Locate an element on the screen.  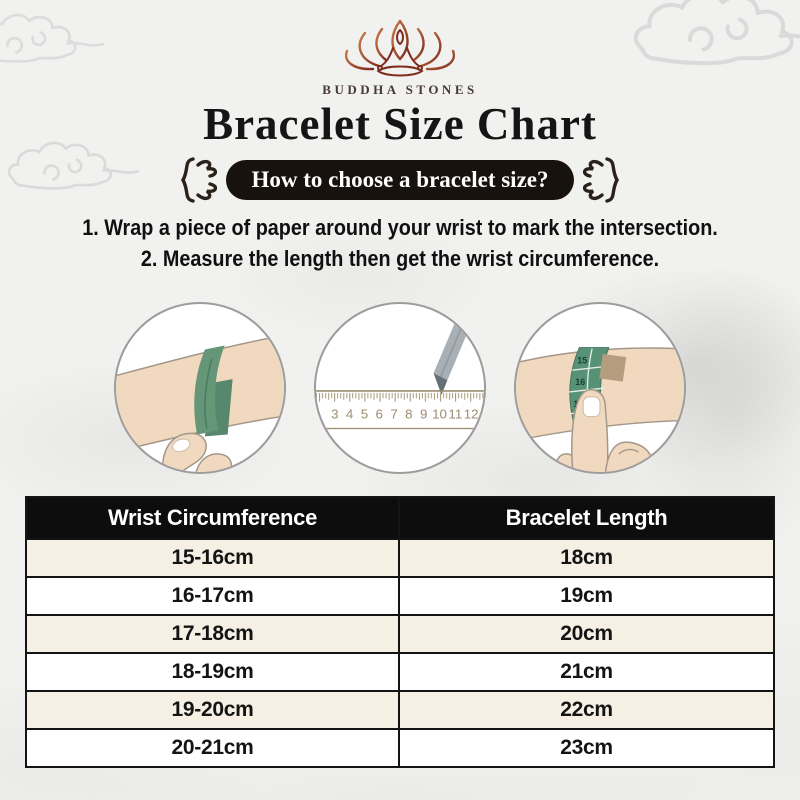
ruler-number: 4 is located at coordinates (350, 414).